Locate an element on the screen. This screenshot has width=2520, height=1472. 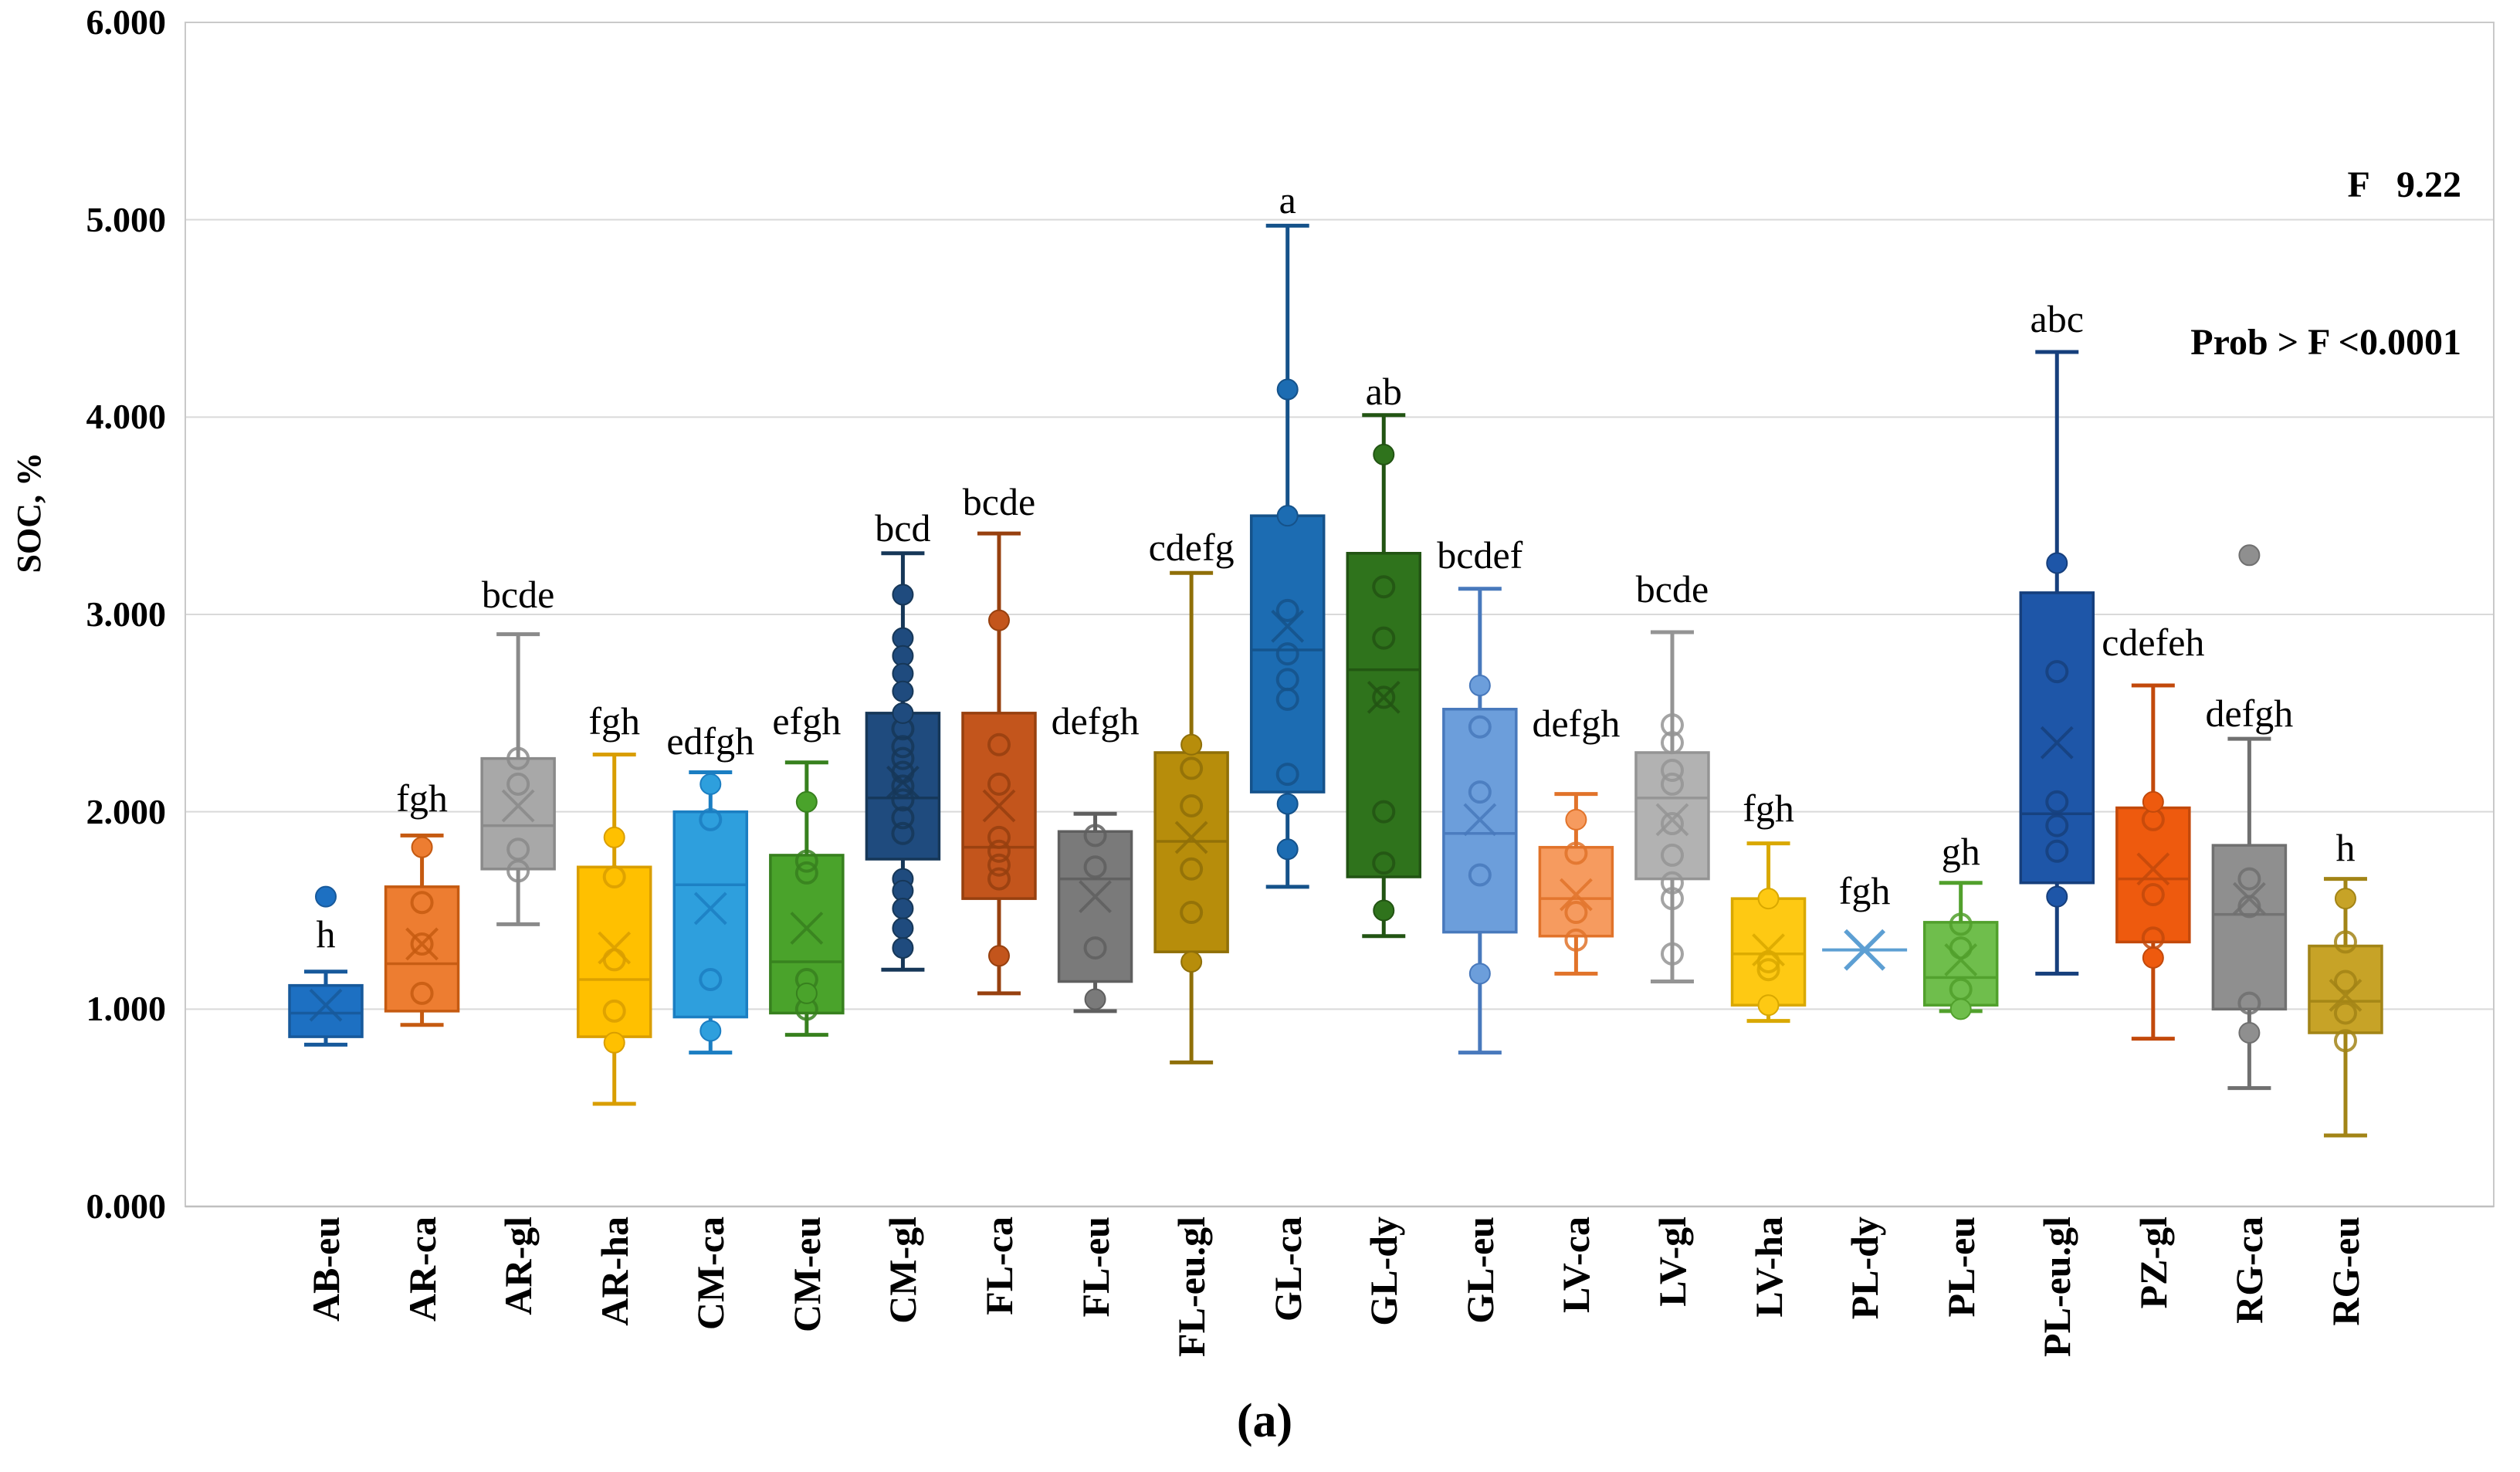
box-group-CM-gl is located at coordinates (903, 761).